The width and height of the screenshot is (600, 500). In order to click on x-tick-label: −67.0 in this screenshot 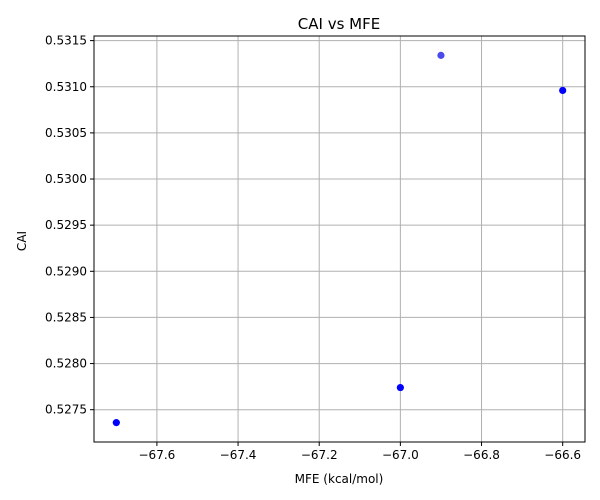, I will do `click(400, 455)`.